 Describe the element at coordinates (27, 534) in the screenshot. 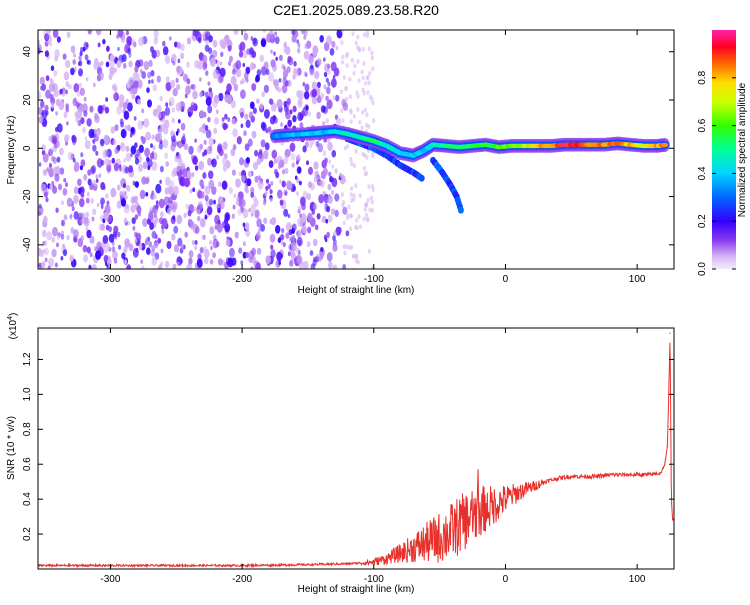

I see `snr-y-tick-label: 0.2` at that location.